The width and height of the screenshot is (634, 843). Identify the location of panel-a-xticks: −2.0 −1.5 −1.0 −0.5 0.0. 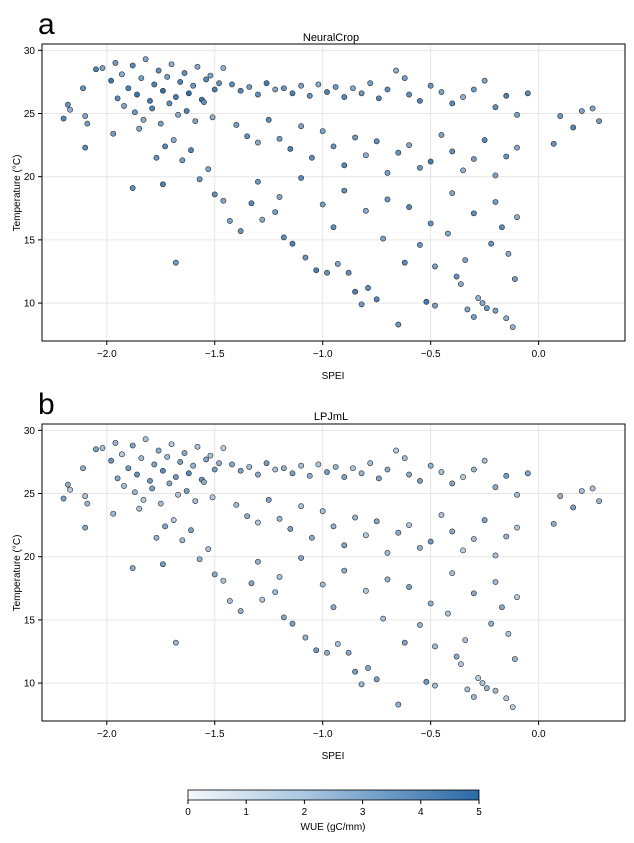
(321, 350).